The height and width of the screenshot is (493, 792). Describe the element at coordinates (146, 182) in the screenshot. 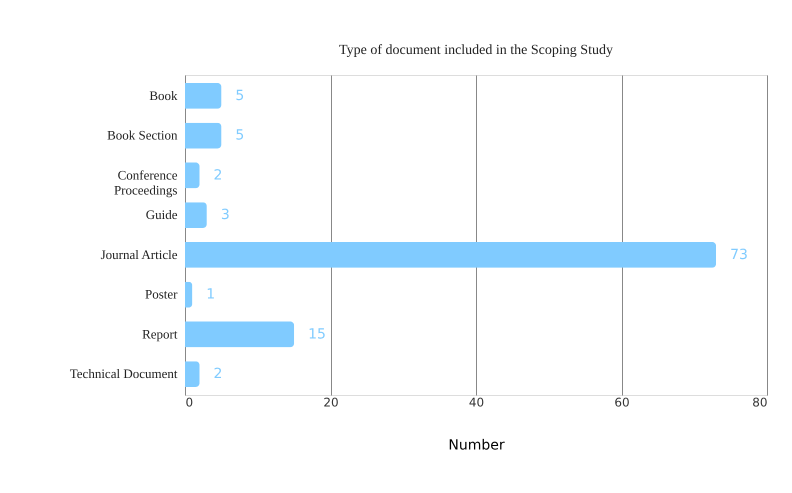

I see `y-tick-label: Conference Proceedings` at that location.